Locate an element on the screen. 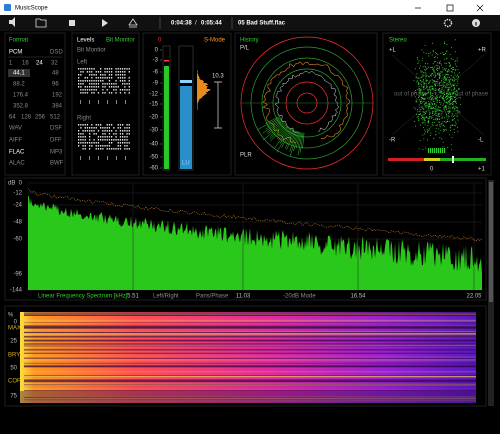 The height and width of the screenshot is (434, 500). stop-button is located at coordinates (72, 23).